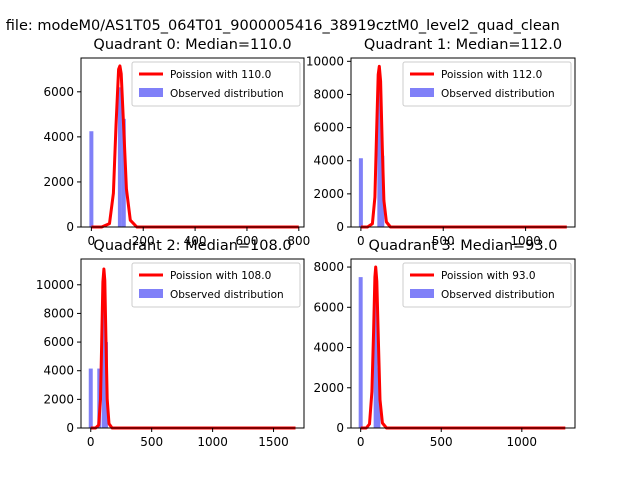 Image resolution: width=640 pixels, height=480 pixels. I want to click on legend: Poission with 112.0 Observed distribution, so click(487, 84).